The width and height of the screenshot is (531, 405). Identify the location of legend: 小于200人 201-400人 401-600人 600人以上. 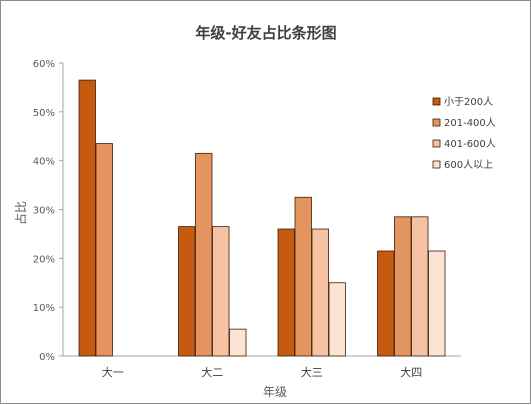
(464, 133).